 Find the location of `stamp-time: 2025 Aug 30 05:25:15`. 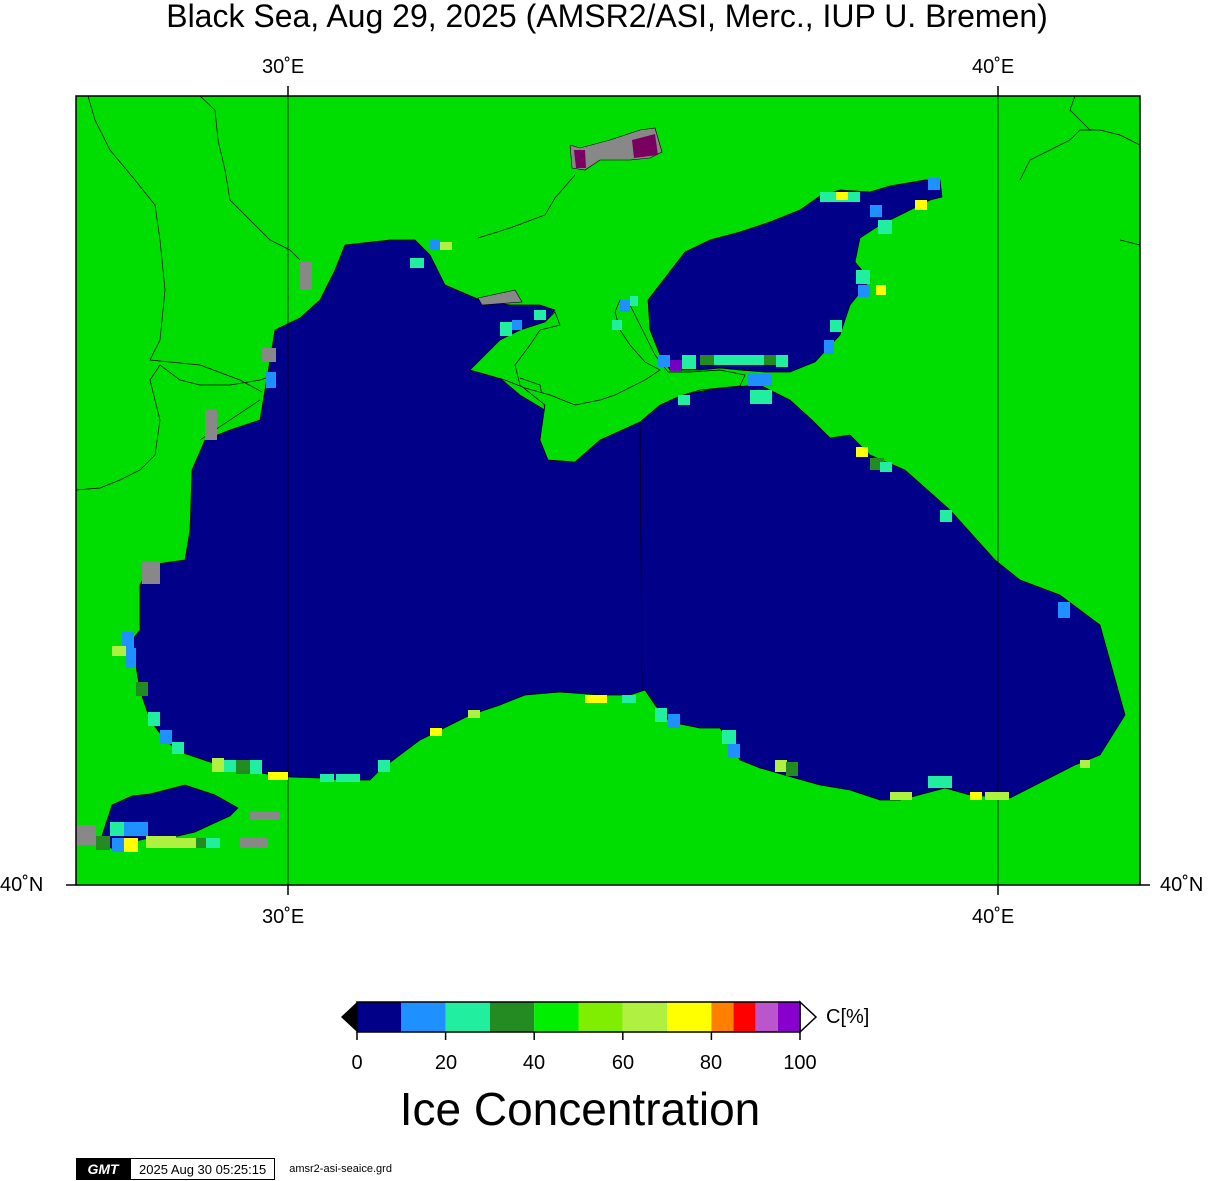

stamp-time: 2025 Aug 30 05:25:15 is located at coordinates (203, 1169).